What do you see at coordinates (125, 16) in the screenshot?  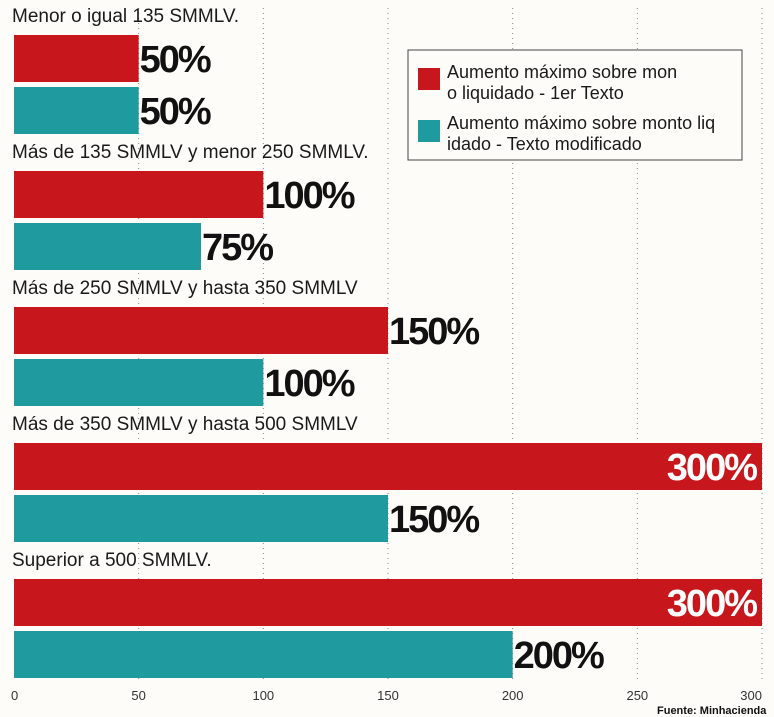 I see `category-label-1: Menor o igual 135 SMMLV.` at bounding box center [125, 16].